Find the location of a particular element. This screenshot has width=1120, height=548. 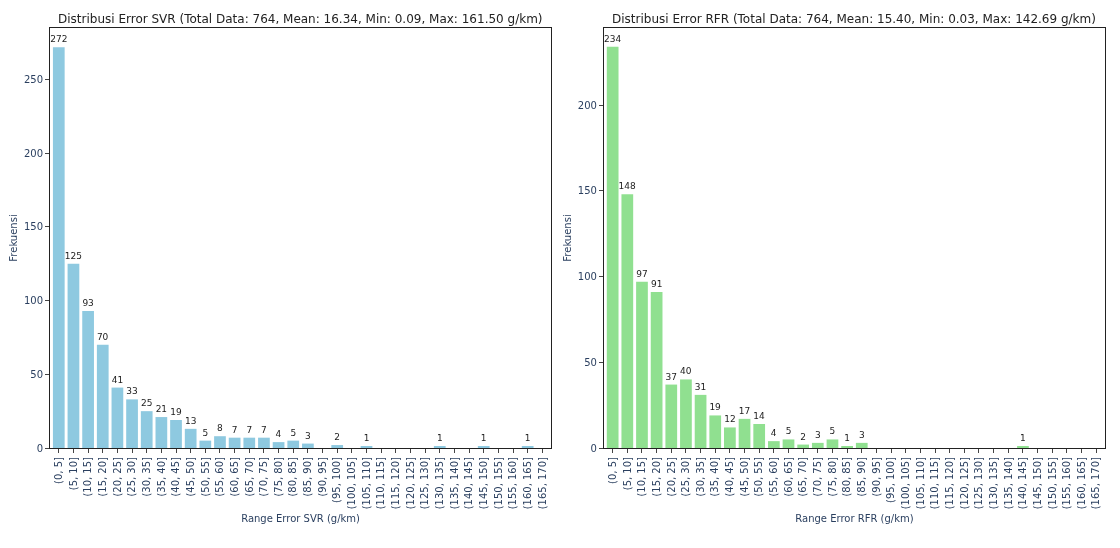

chart-title: Distribusi Error SVR (Total Data: 764, Mean: 16.34, Min: 0.09, Max: 161.50 g/km) is located at coordinates (300, 19).